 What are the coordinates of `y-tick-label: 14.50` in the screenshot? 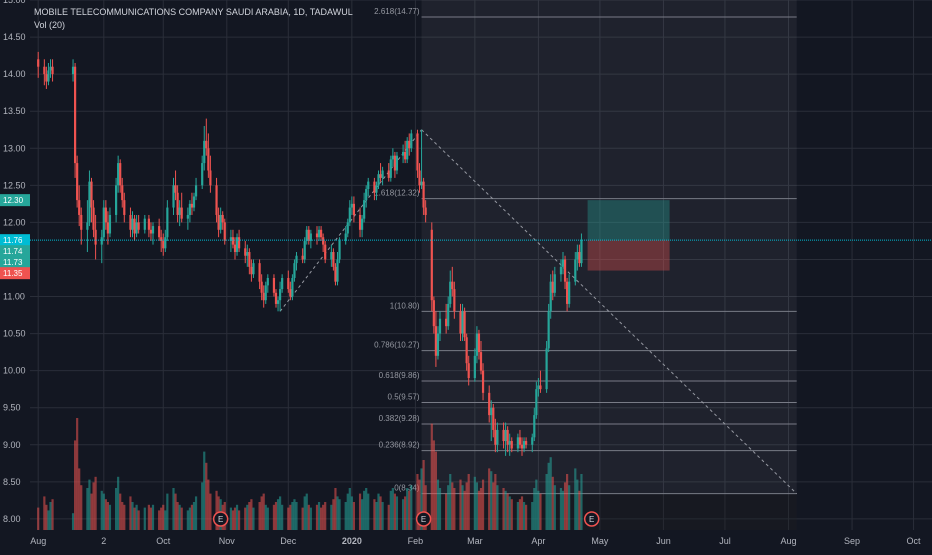 It's located at (14, 37).